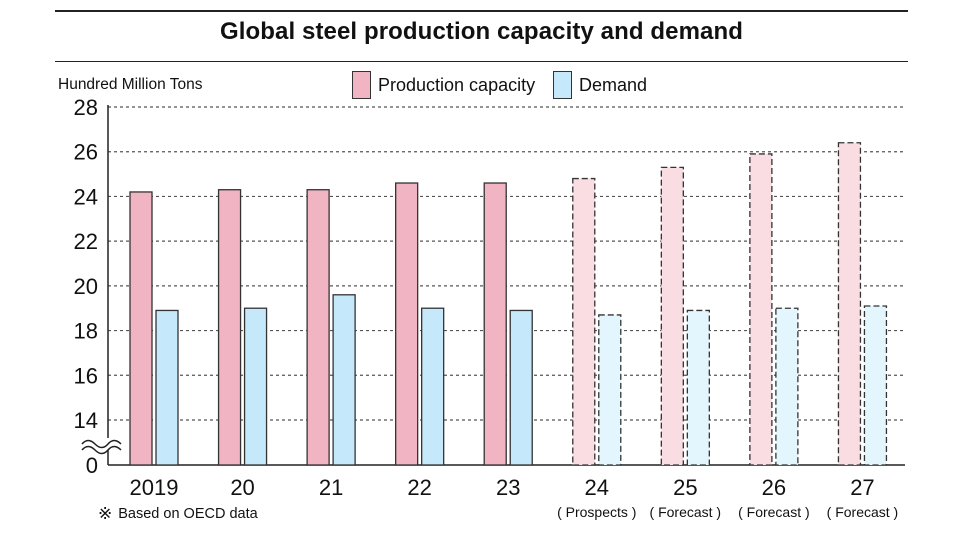  What do you see at coordinates (481, 61) in the screenshot?
I see `title-underline` at bounding box center [481, 61].